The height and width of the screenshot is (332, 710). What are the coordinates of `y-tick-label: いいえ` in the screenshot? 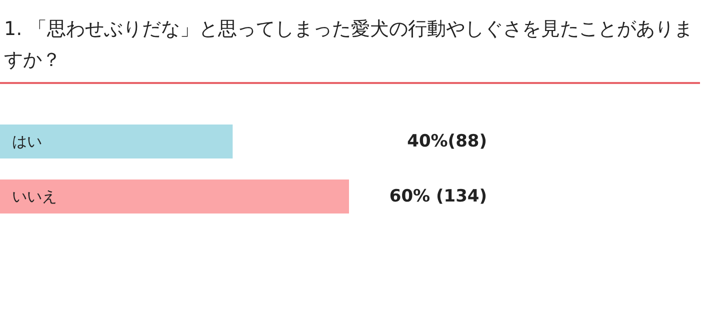 It's located at (34, 197).